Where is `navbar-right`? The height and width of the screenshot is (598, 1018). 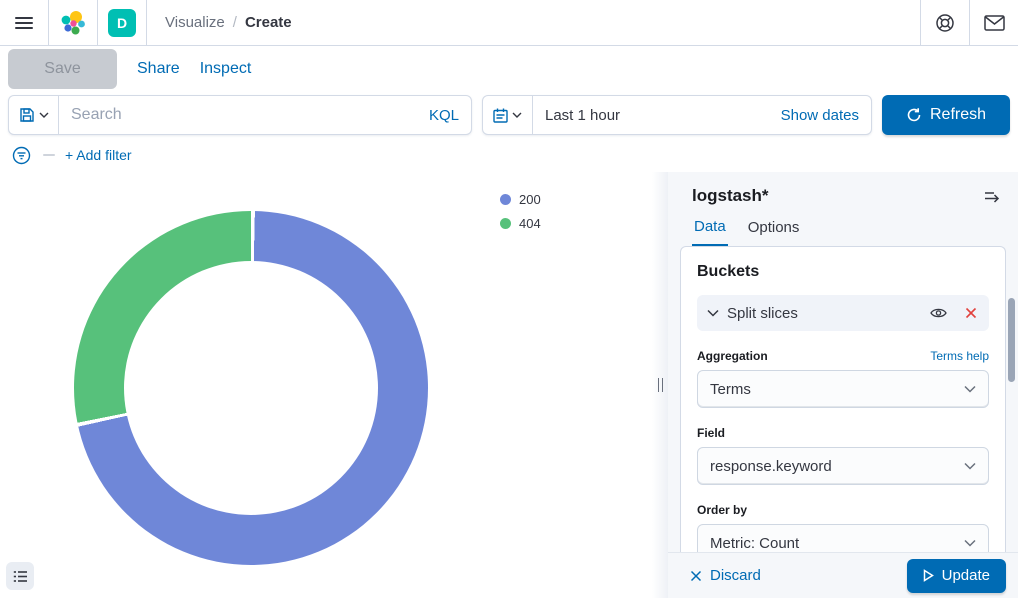 navbar-right is located at coordinates (969, 22).